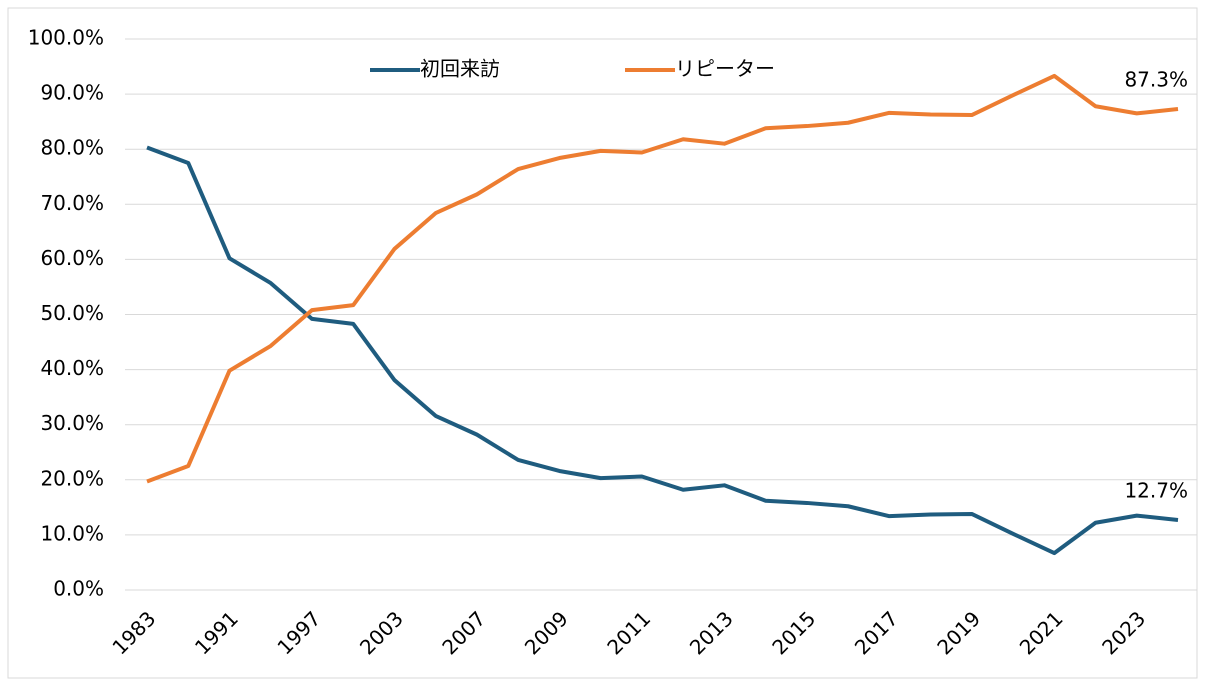  What do you see at coordinates (460, 69) in the screenshot?
I see `legend-label: 初回来訪` at bounding box center [460, 69].